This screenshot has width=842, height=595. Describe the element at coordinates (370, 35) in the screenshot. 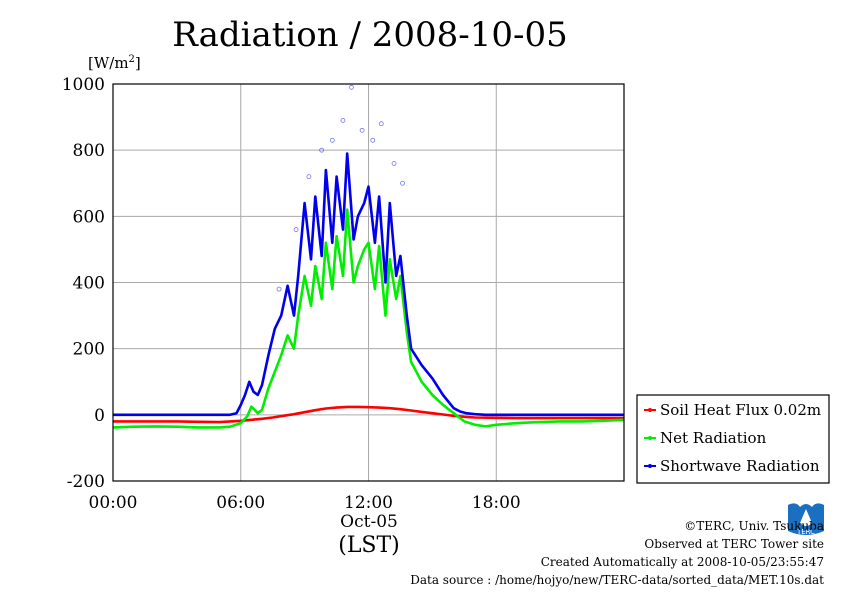

I see `chart-title: Radiation / 2008-10-05` at that location.